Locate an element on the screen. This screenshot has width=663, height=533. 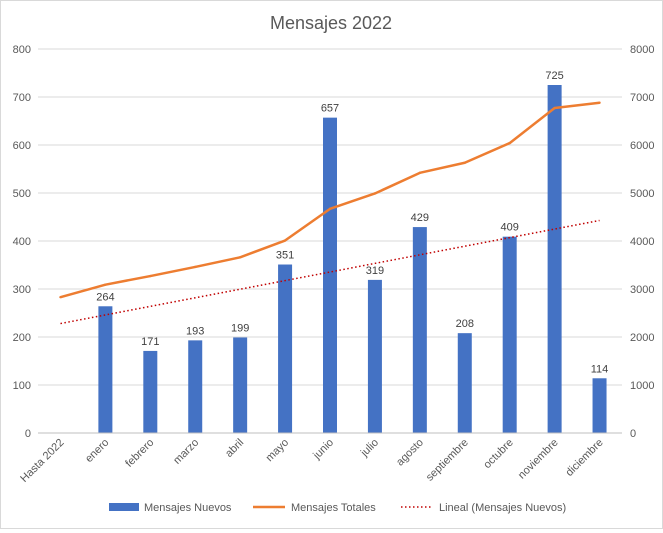
data-label: 114 is located at coordinates (600, 369).